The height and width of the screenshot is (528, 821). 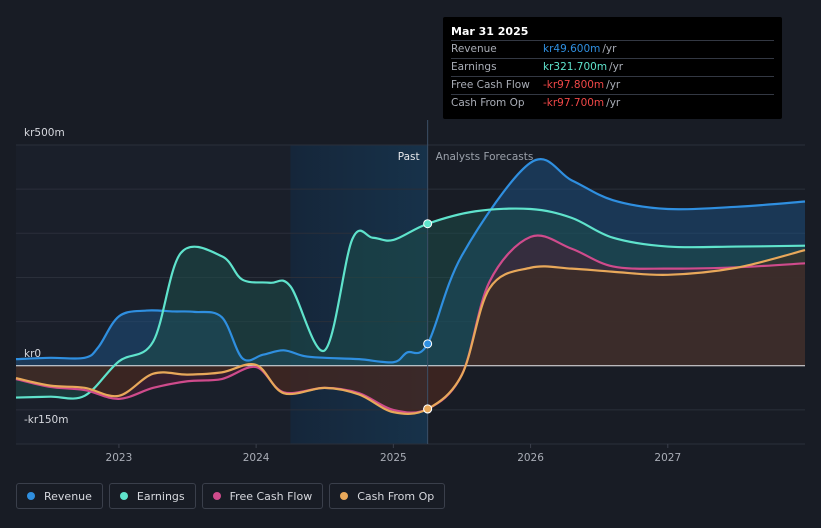 I want to click on forecast-label: Analysts Forecasts, so click(x=485, y=157).